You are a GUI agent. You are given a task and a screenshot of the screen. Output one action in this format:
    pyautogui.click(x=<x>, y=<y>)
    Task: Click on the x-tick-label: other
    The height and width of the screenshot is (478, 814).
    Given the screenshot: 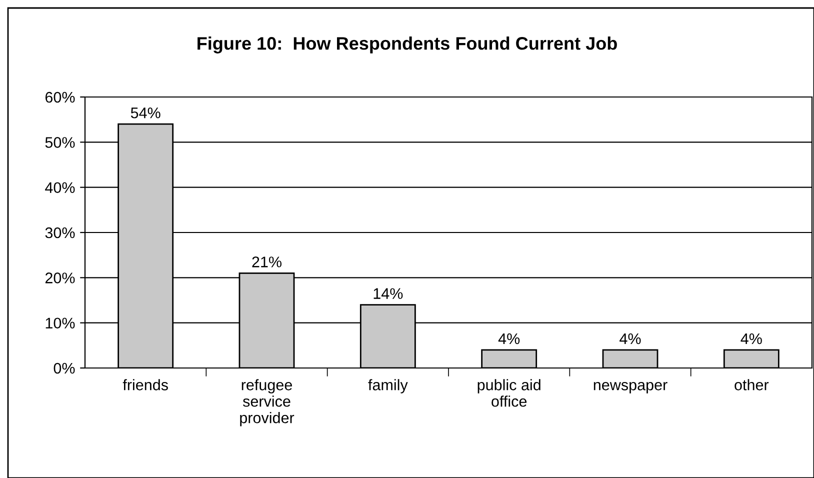 What is the action you would take?
    pyautogui.click(x=751, y=384)
    